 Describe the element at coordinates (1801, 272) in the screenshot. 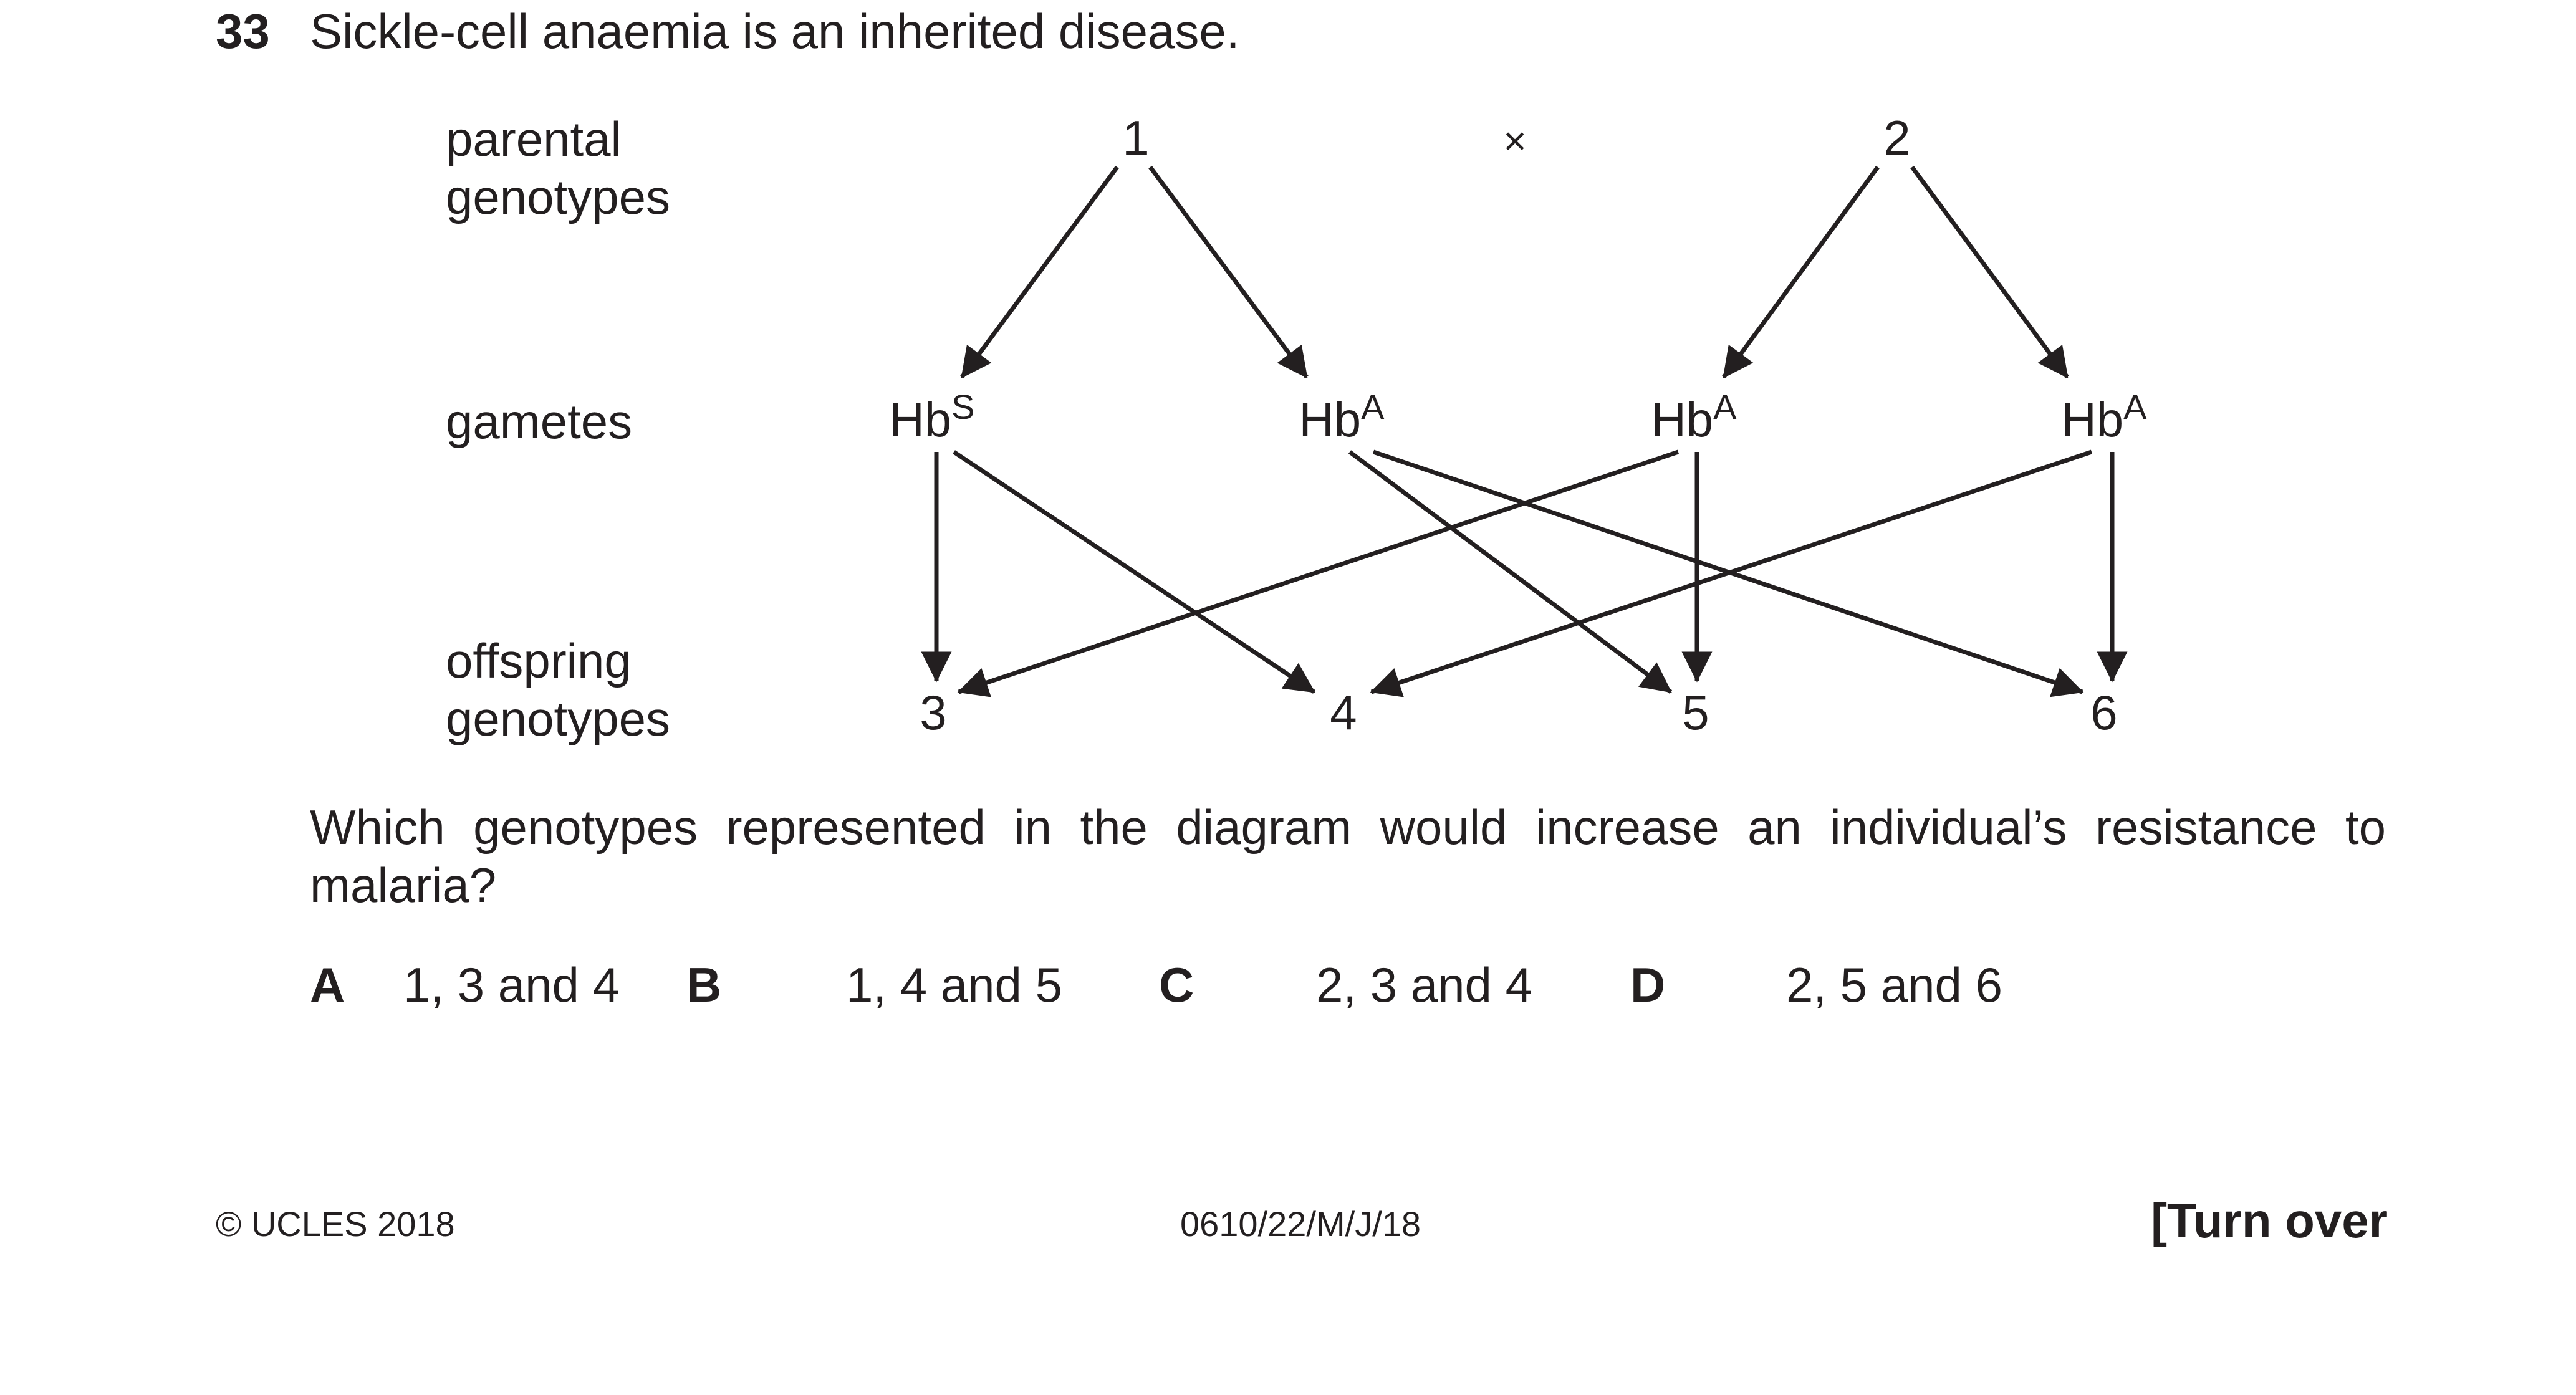

I see `arrow-parent2-to-hba-left` at that location.